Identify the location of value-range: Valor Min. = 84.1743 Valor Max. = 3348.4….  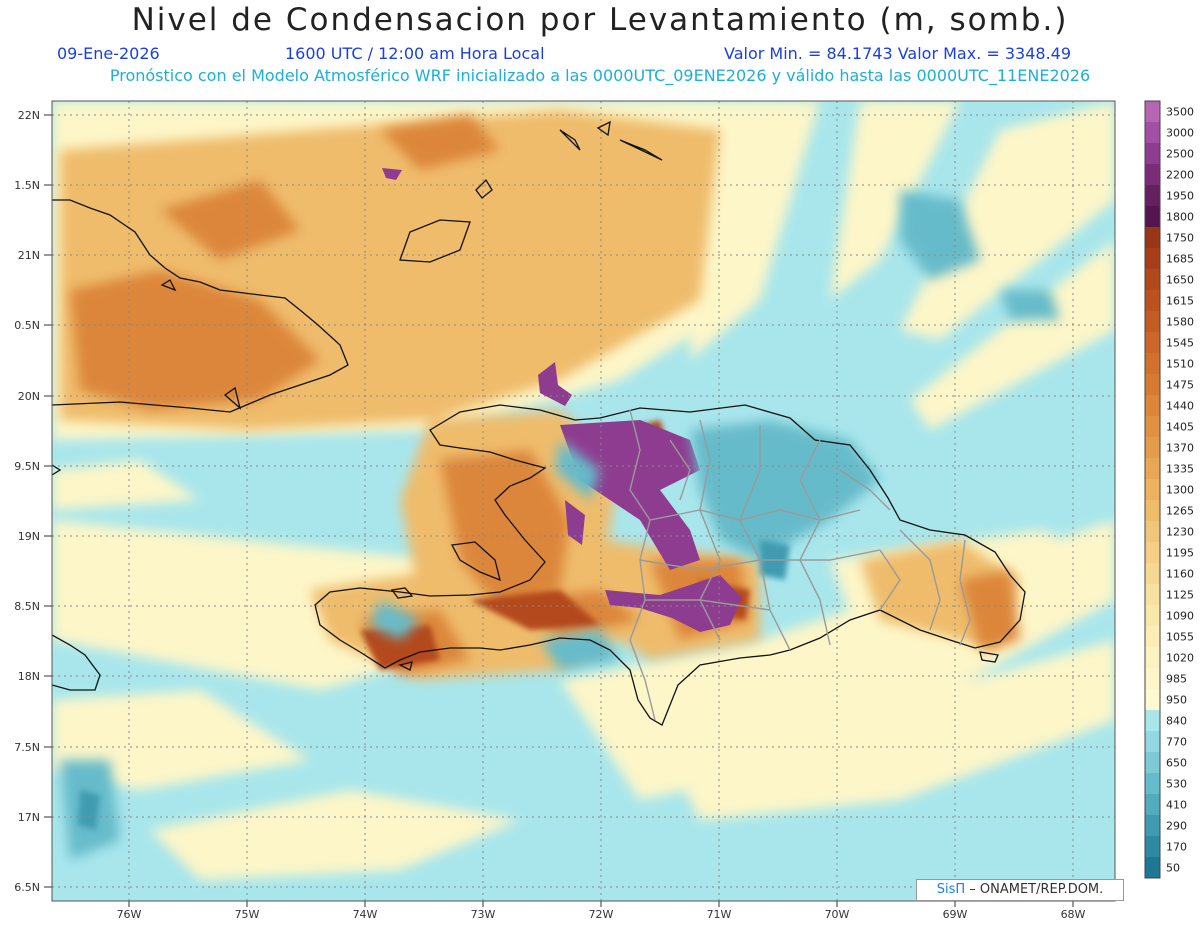
(898, 53).